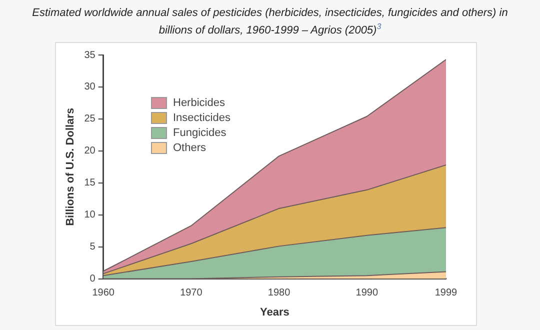 The image size is (540, 330). What do you see at coordinates (201, 118) in the screenshot?
I see `legend-label: Insecticides` at bounding box center [201, 118].